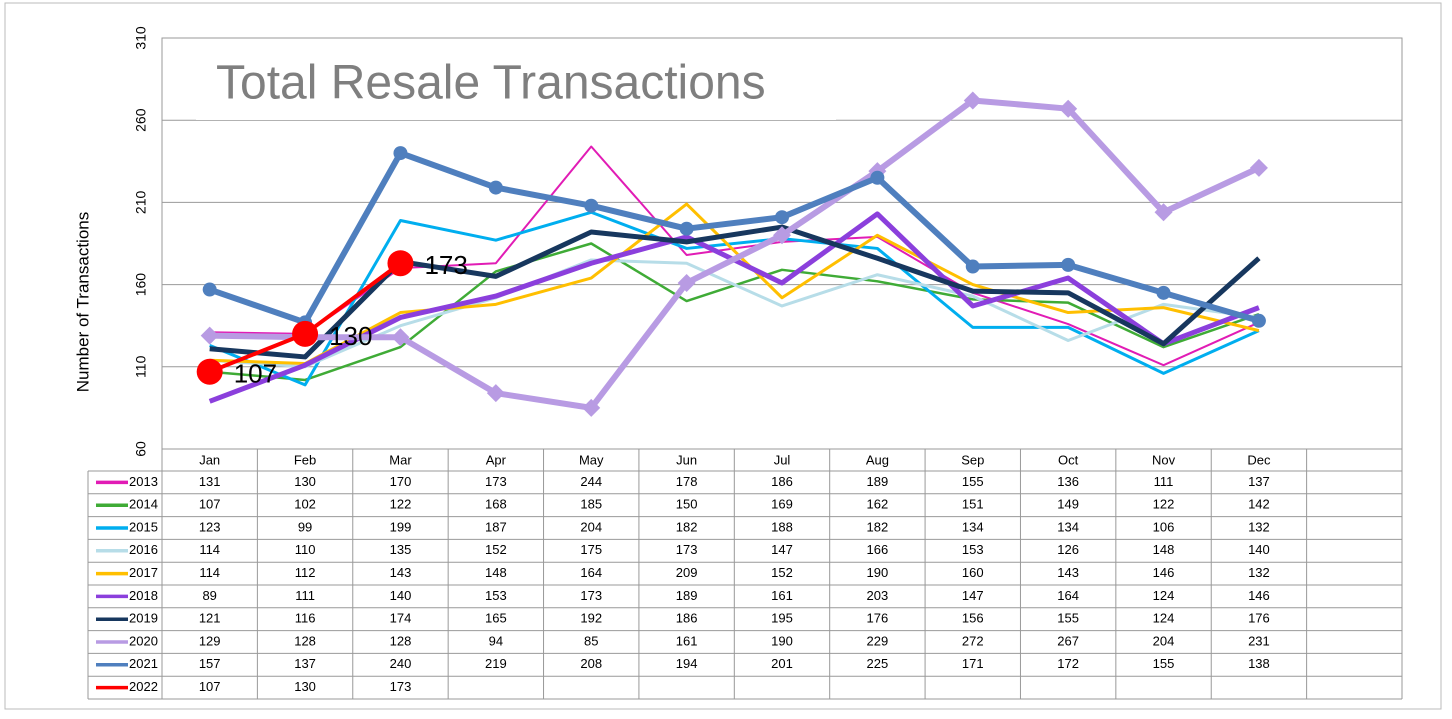 Image resolution: width=1452 pixels, height=719 pixels. What do you see at coordinates (143, 663) in the screenshot?
I see `legend-label: 2021` at bounding box center [143, 663].